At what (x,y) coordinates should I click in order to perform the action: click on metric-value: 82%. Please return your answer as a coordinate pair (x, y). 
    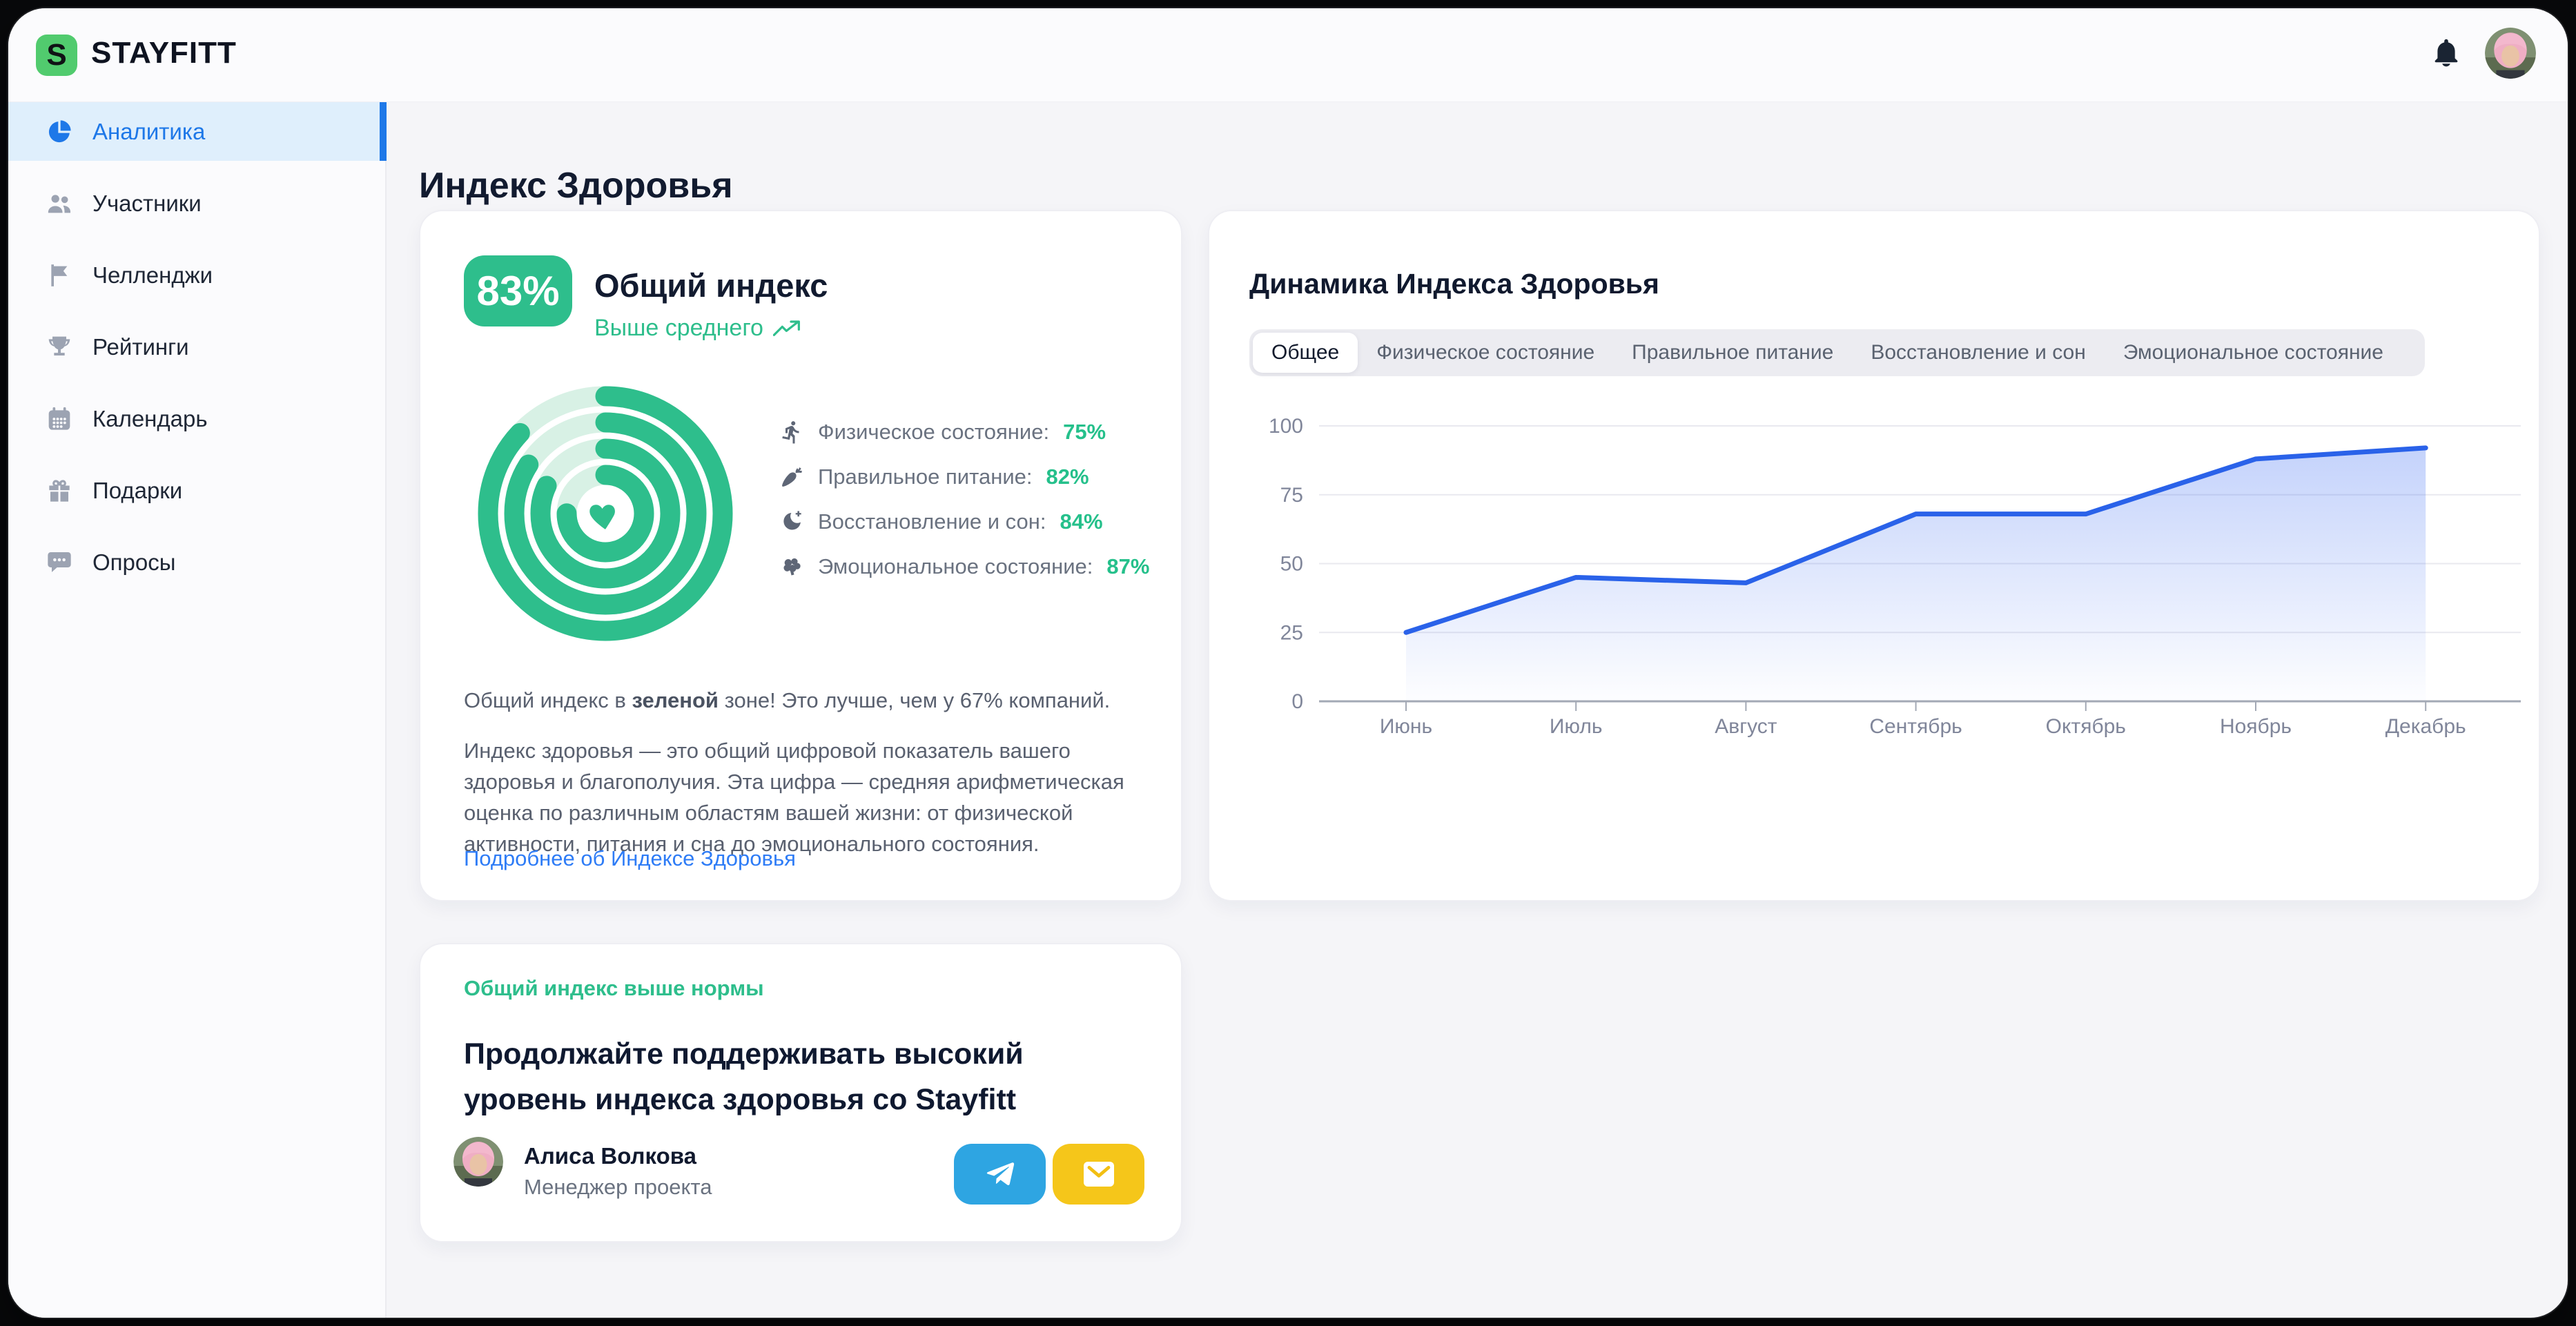
    Looking at the image, I should click on (1067, 477).